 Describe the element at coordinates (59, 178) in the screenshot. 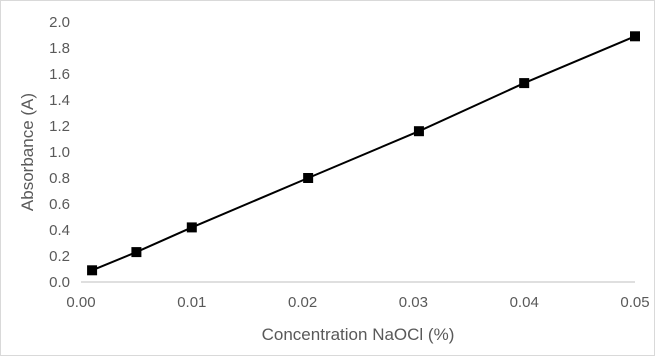

I see `y-tick-label: 0.8` at that location.